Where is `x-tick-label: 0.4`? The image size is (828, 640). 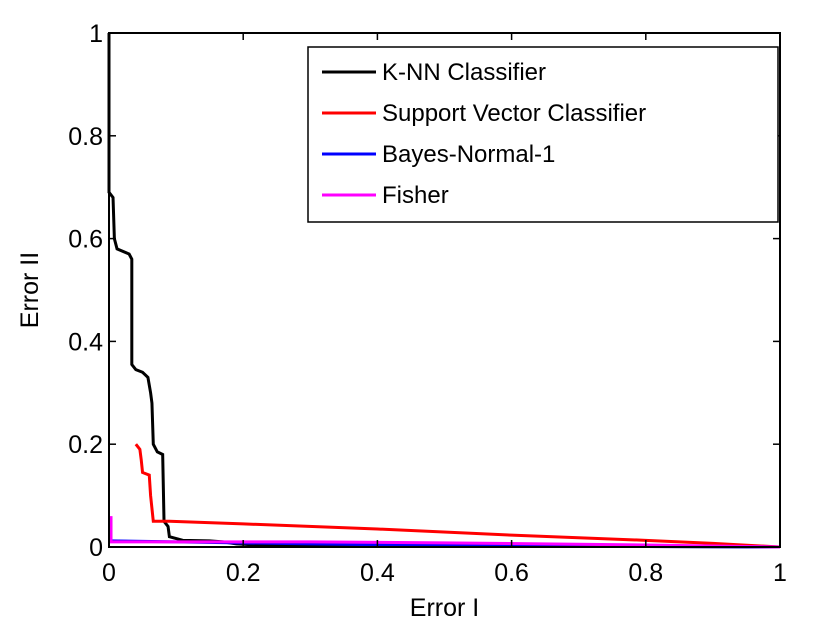
x-tick-label: 0.4 is located at coordinates (377, 573).